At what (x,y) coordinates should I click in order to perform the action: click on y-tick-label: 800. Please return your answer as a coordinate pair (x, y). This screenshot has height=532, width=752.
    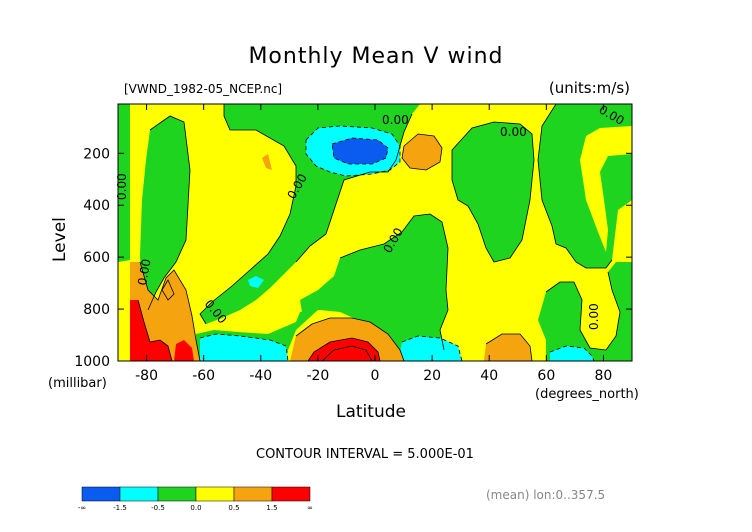
    Looking at the image, I should click on (96, 310).